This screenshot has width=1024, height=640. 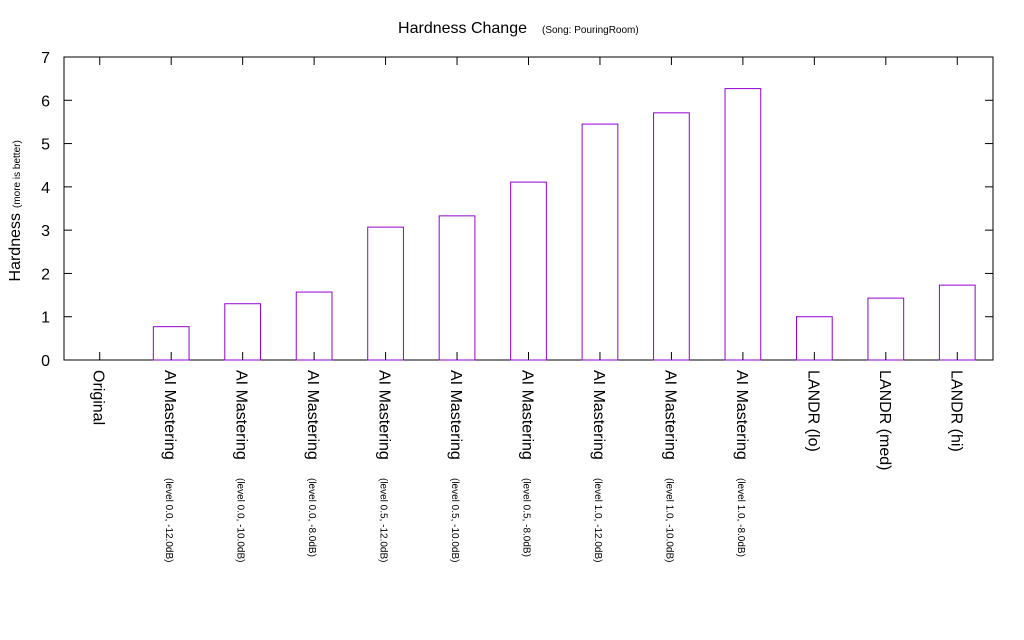 I want to click on x-category-label-note: (level 0.5, -8.0dB), so click(x=526, y=517).